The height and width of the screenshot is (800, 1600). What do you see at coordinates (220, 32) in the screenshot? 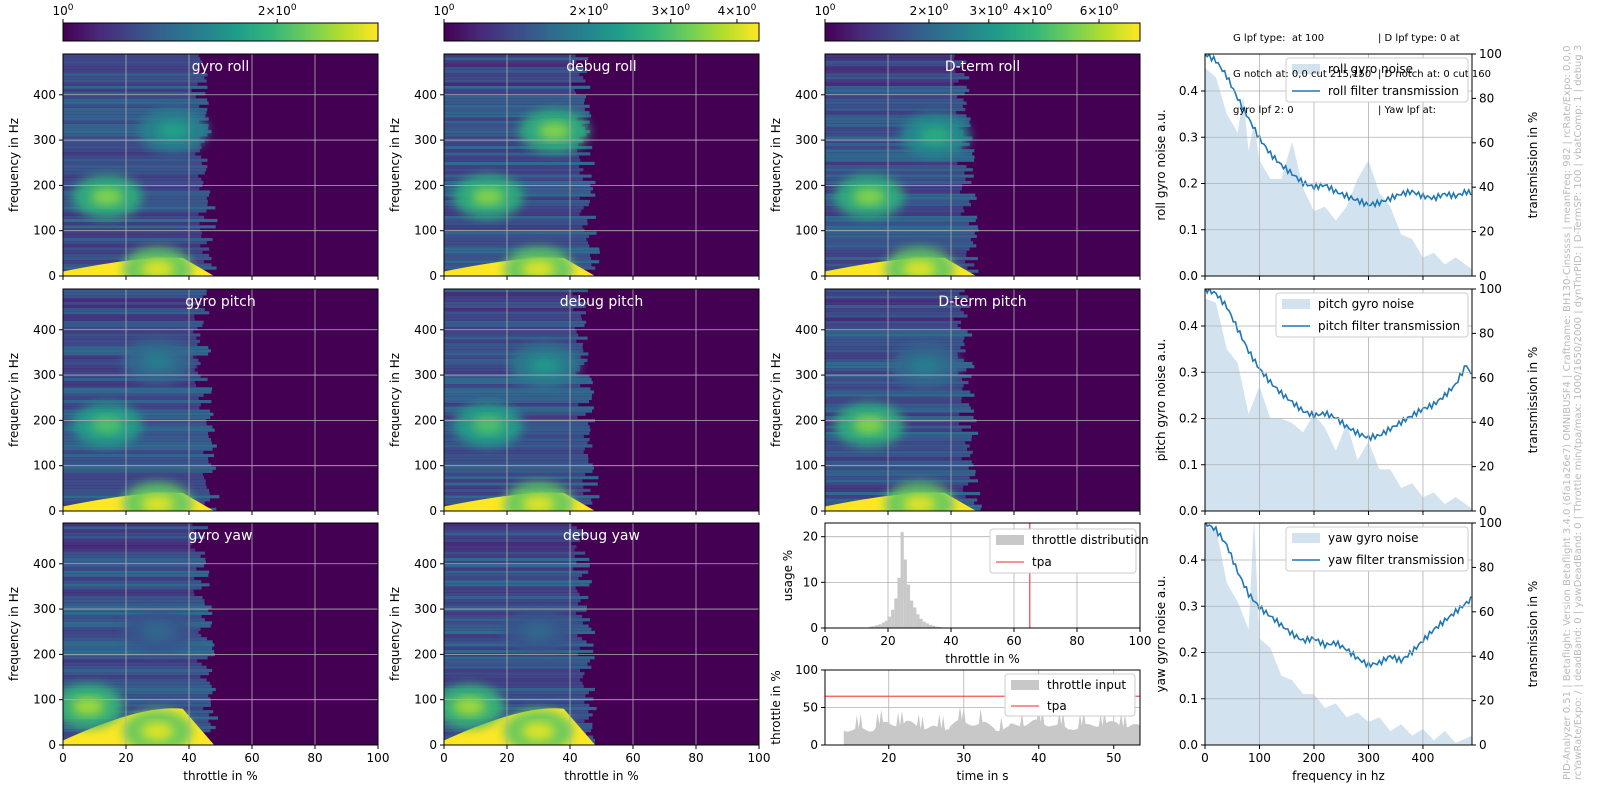
I see `colorbar` at bounding box center [220, 32].